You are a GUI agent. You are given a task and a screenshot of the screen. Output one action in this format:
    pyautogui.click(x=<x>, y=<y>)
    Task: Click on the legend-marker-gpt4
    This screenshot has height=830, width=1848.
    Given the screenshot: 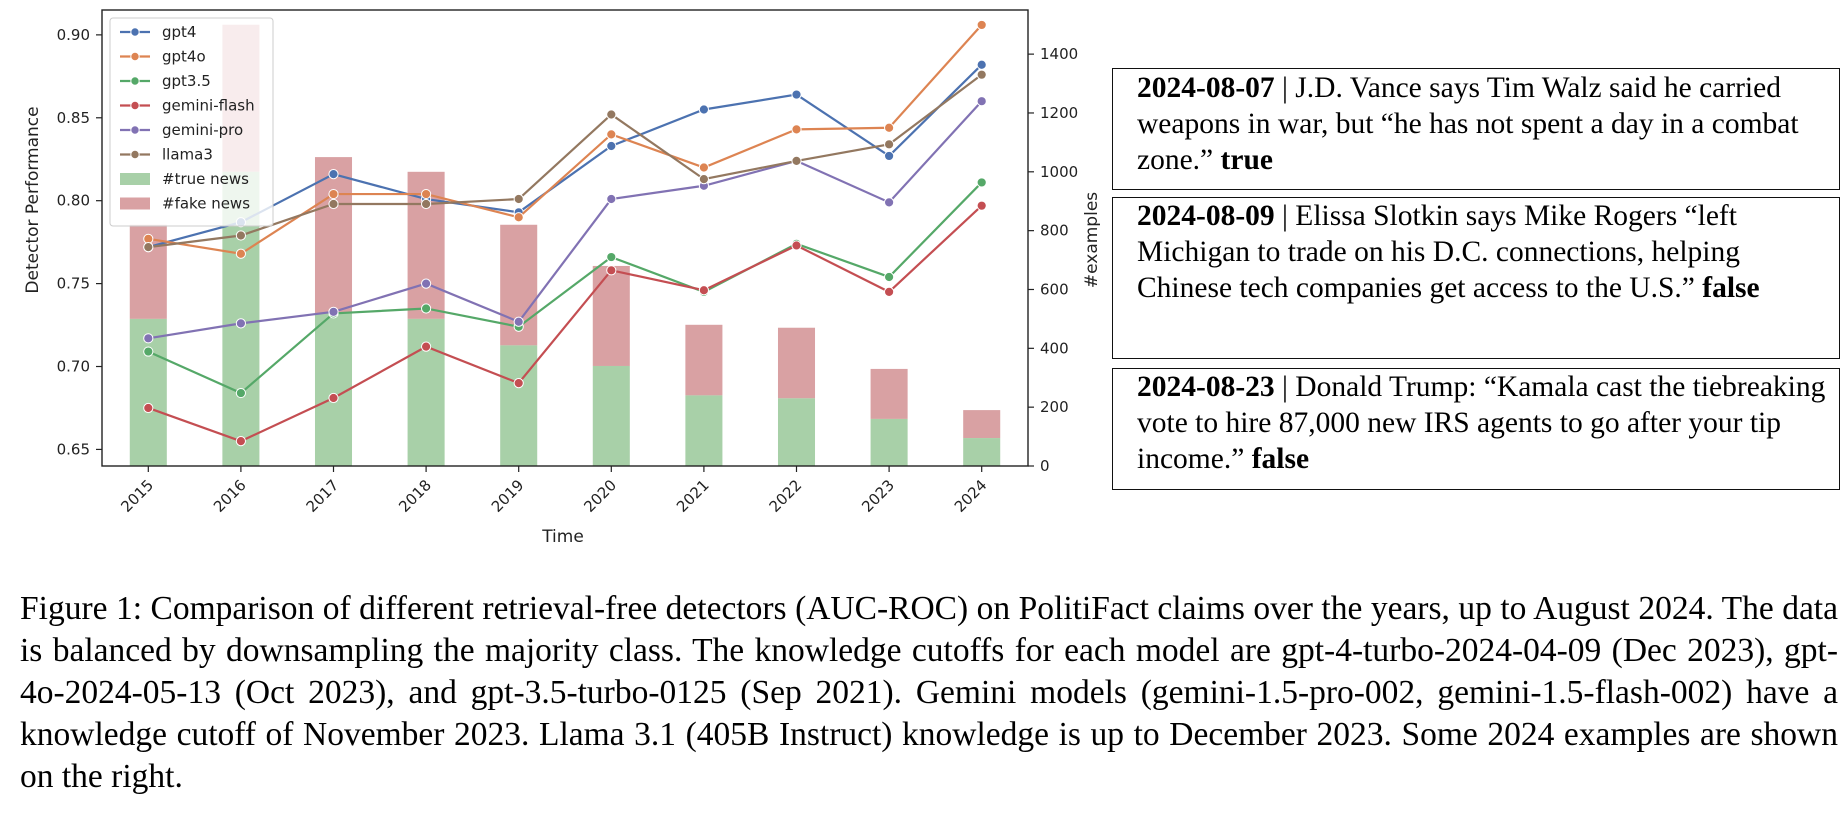 What is the action you would take?
    pyautogui.click(x=135, y=32)
    